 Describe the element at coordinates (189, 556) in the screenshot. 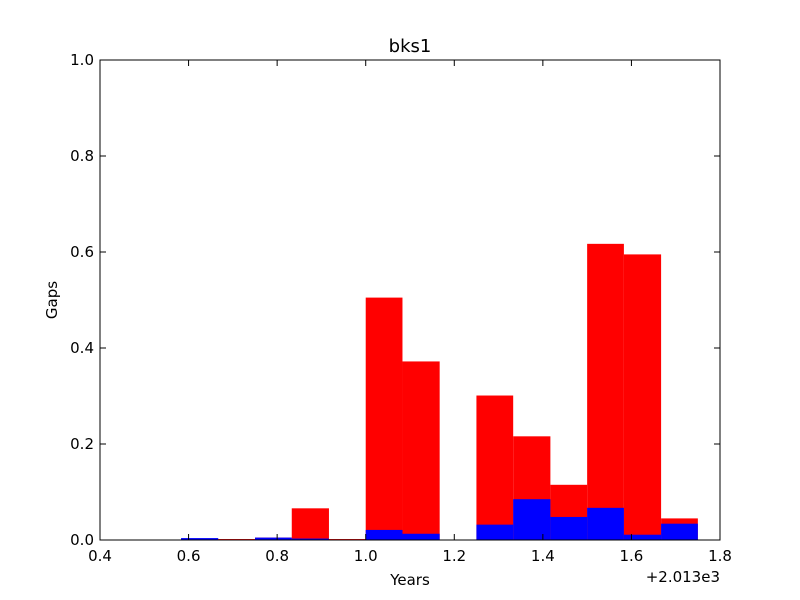

I see `x-tick-label-1: 0.6` at that location.